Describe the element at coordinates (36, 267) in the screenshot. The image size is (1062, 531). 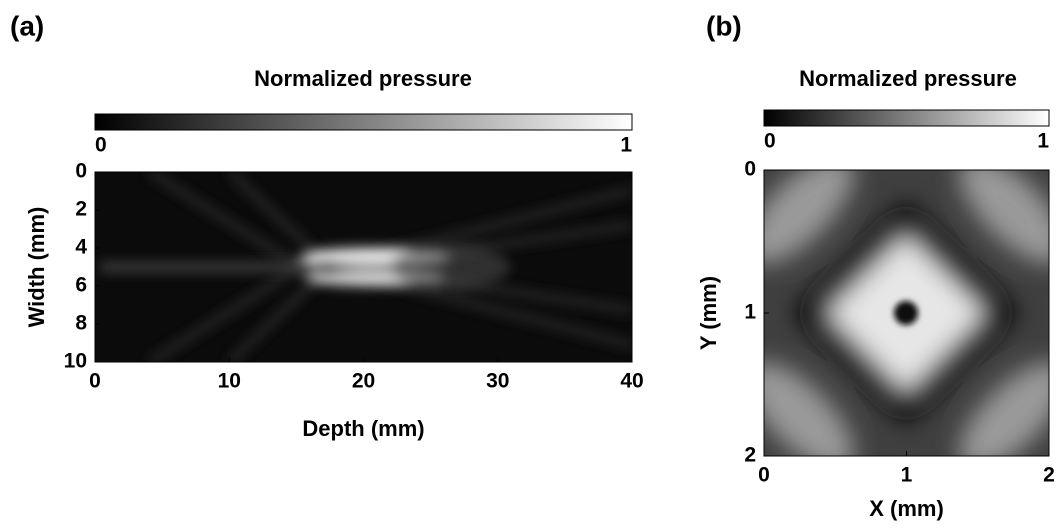
I see `y-axis-label: Width (mm)` at that location.